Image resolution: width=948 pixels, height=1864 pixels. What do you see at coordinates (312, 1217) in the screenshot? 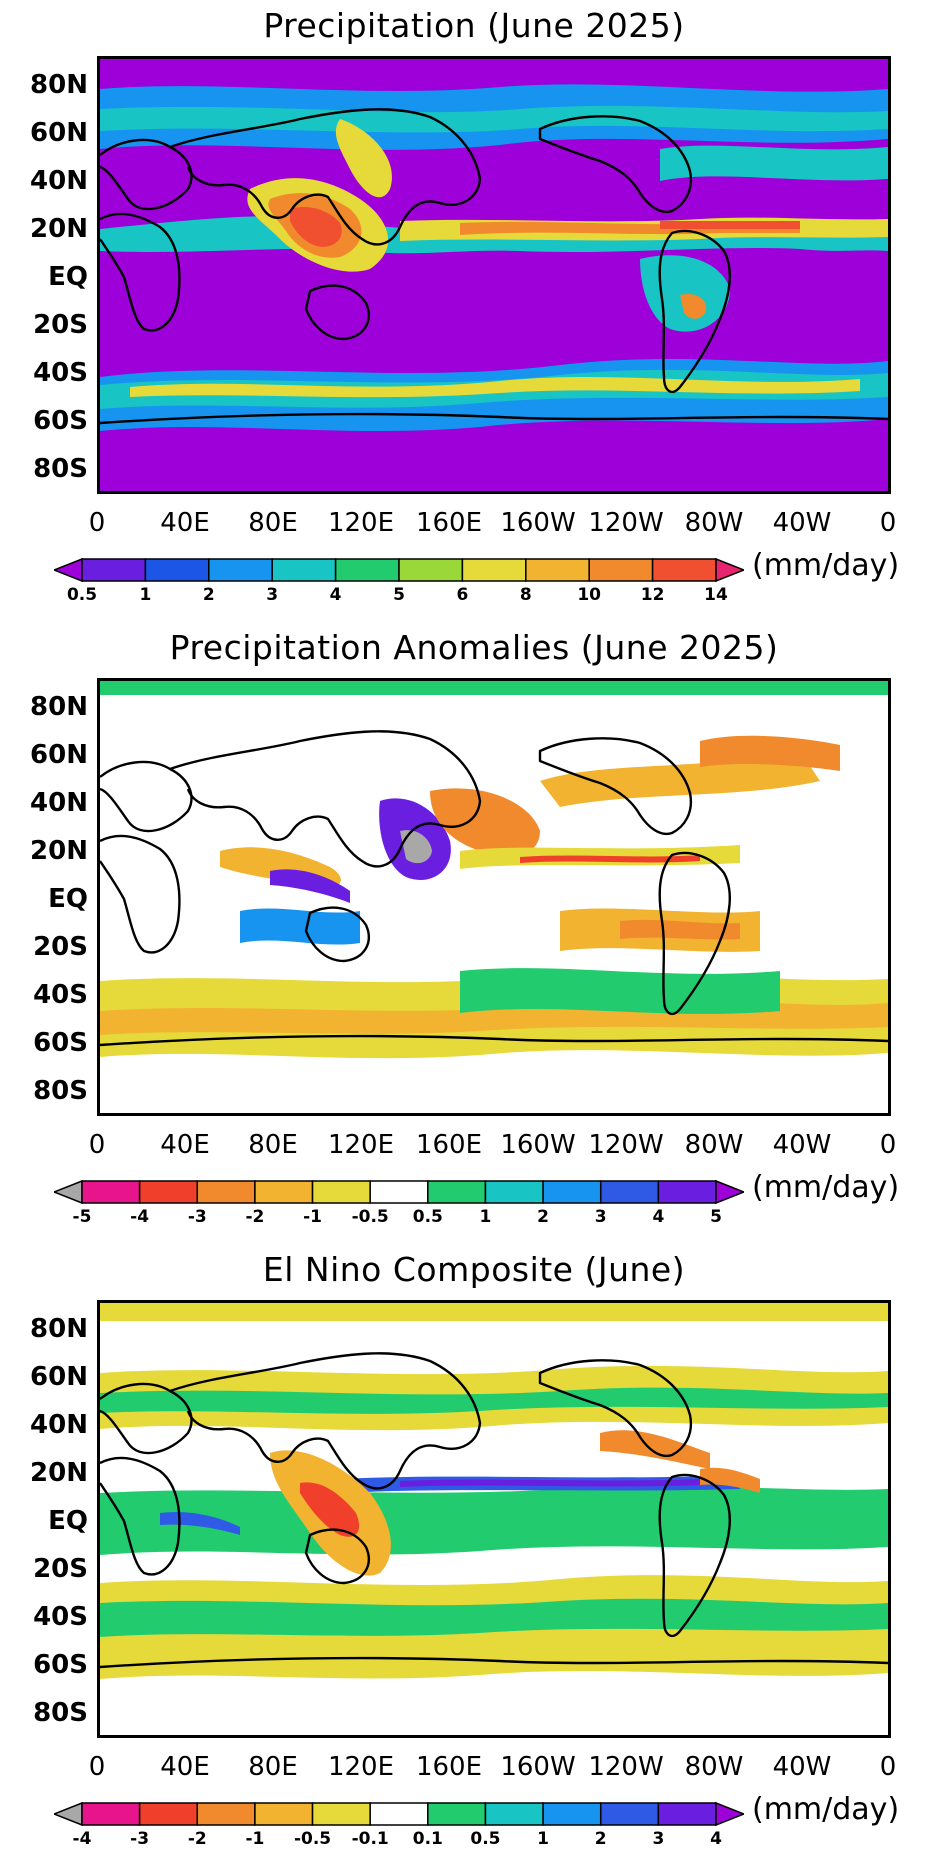
I see `colorbar-tick-label: -1` at bounding box center [312, 1217].